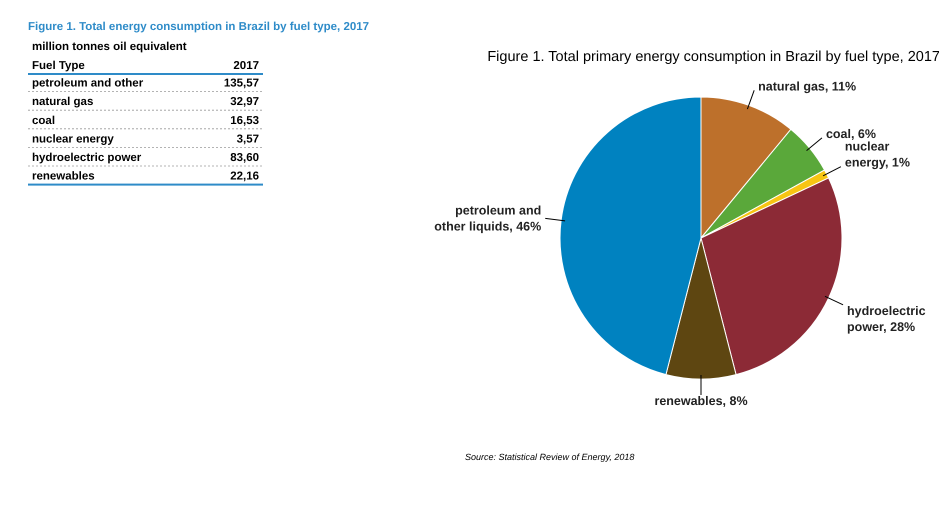 The width and height of the screenshot is (947, 505). What do you see at coordinates (87, 158) in the screenshot?
I see `category-label: hydroelectric power` at bounding box center [87, 158].